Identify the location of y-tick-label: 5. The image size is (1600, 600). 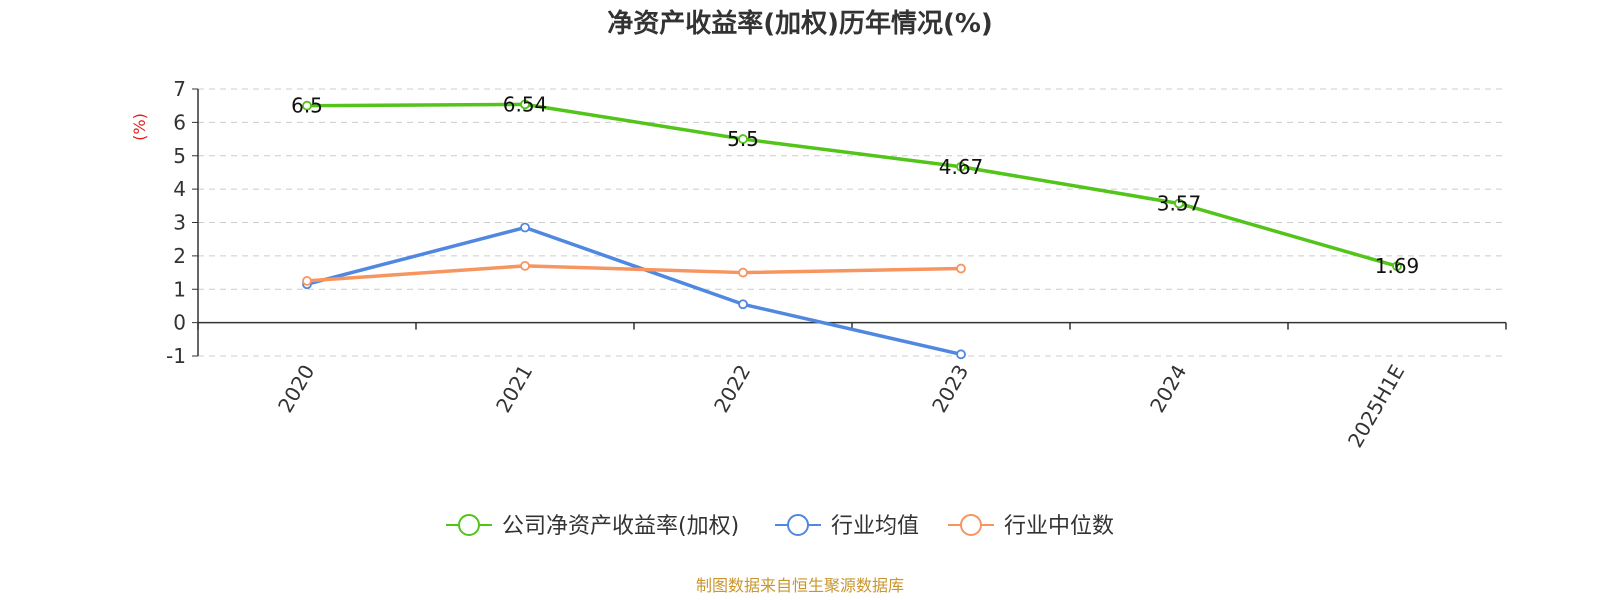
(179, 156).